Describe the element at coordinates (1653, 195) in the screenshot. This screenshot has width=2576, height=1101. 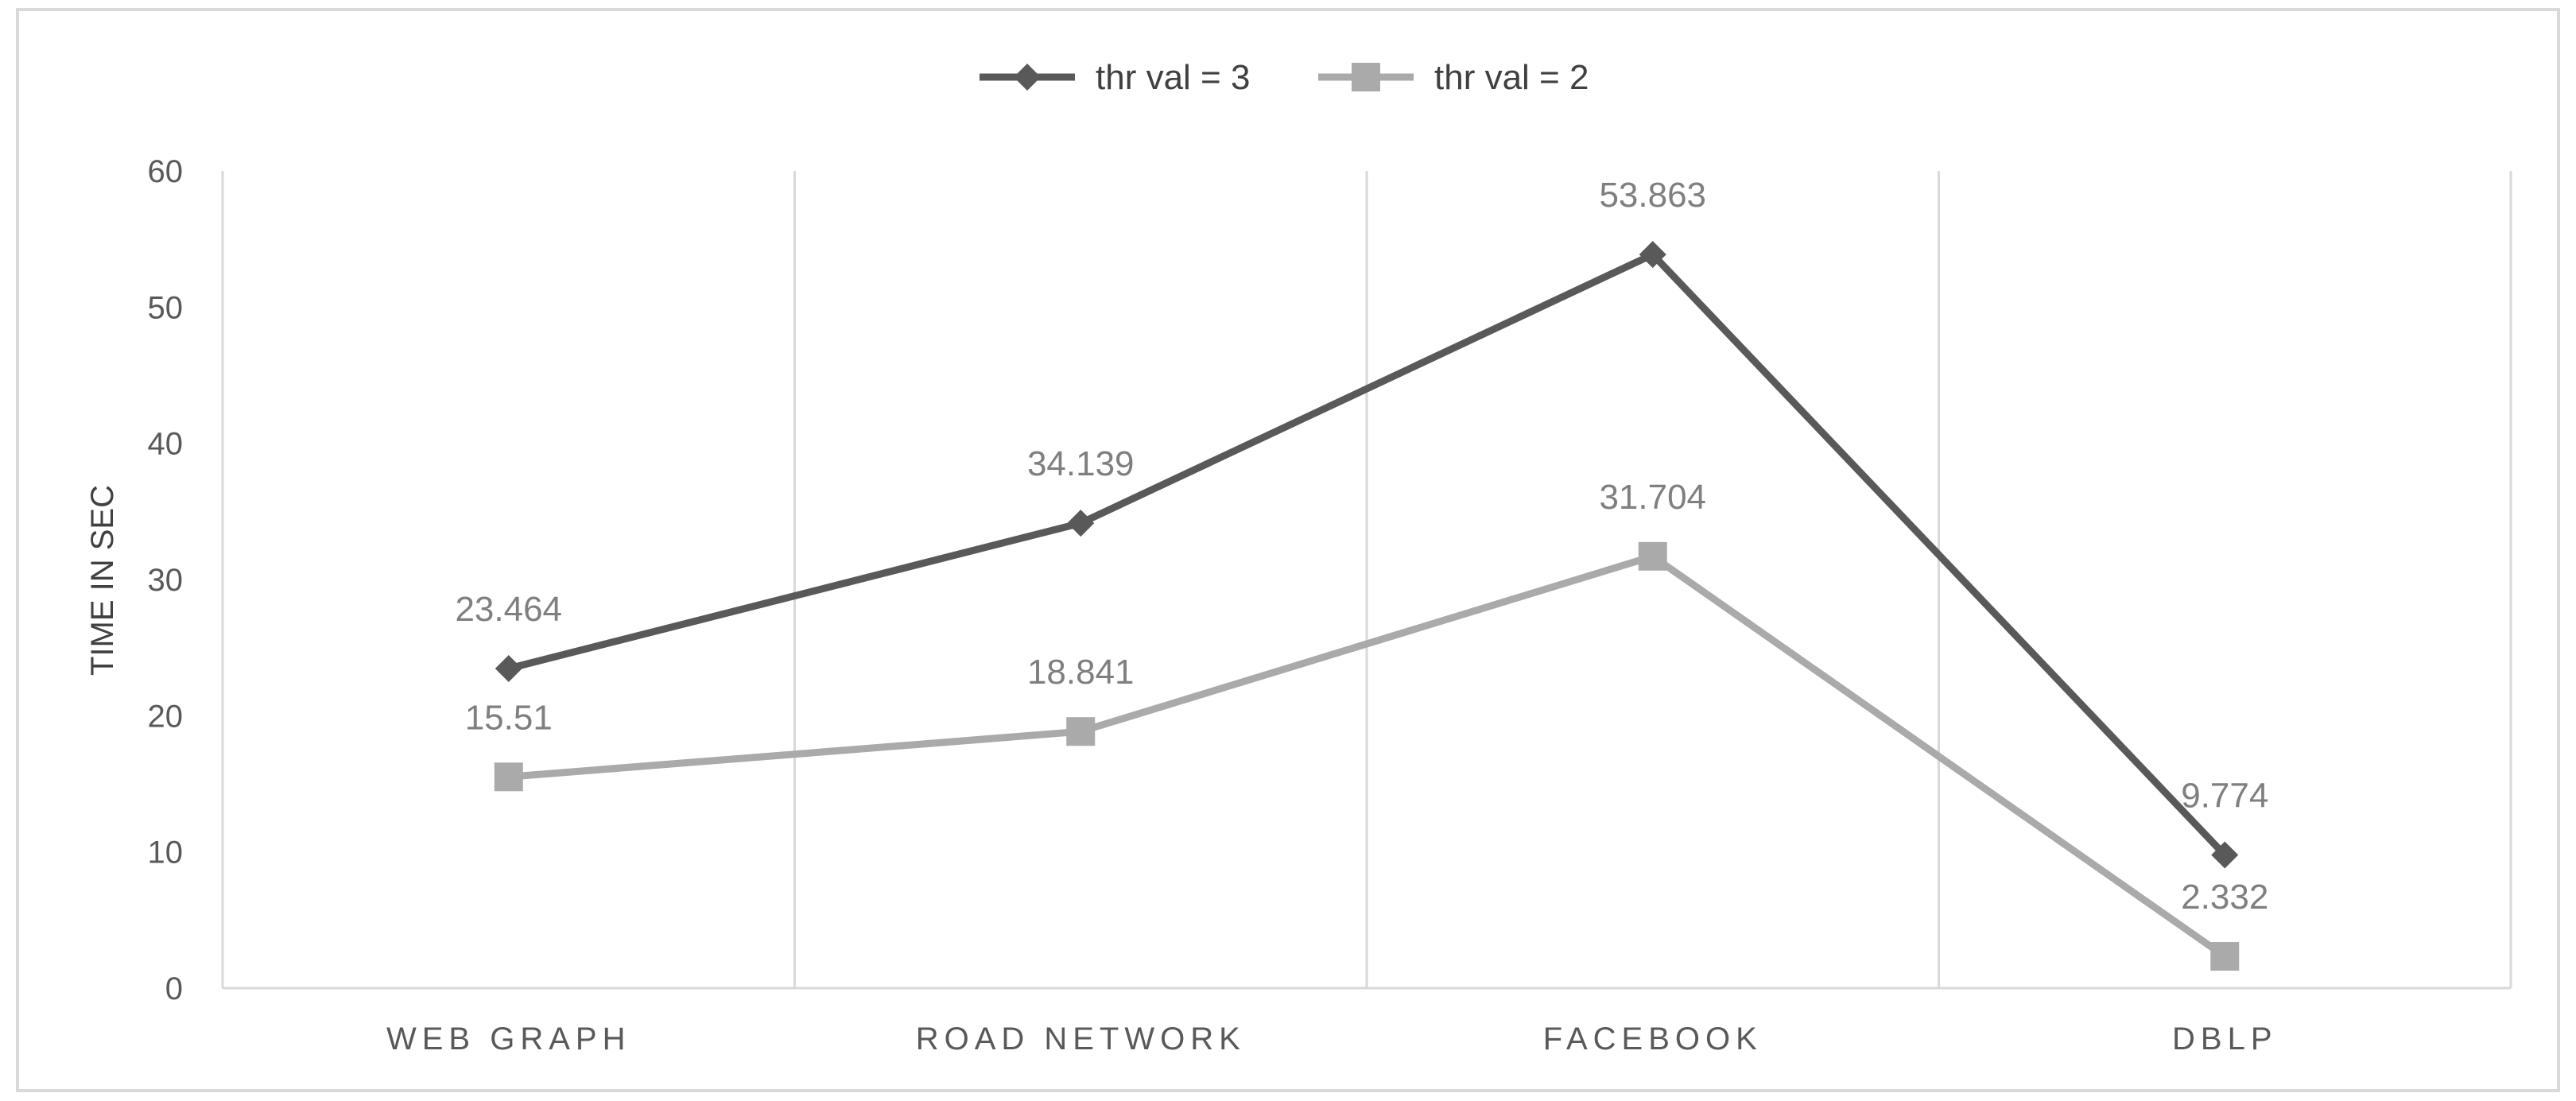
I see `data-label: 53.863` at that location.